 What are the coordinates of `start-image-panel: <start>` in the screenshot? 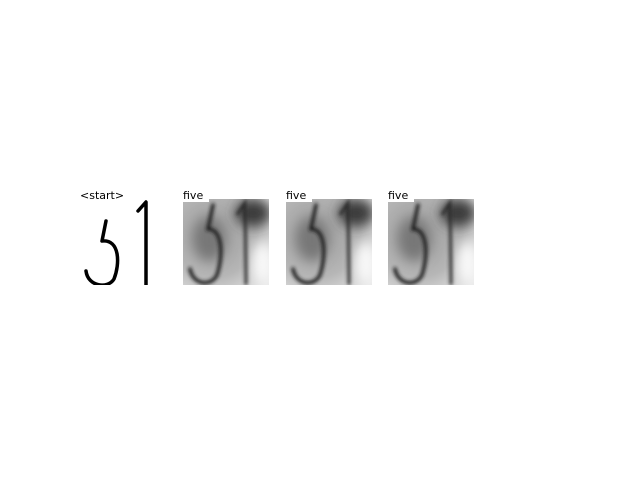 It's located at (123, 237).